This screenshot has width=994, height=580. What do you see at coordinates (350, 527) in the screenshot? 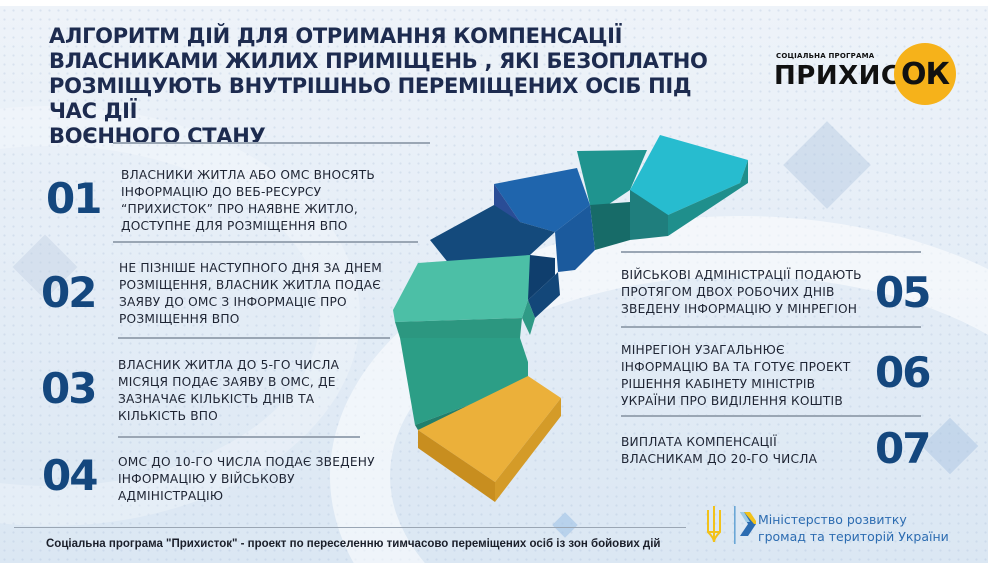
I see `footer-divider` at bounding box center [350, 527].